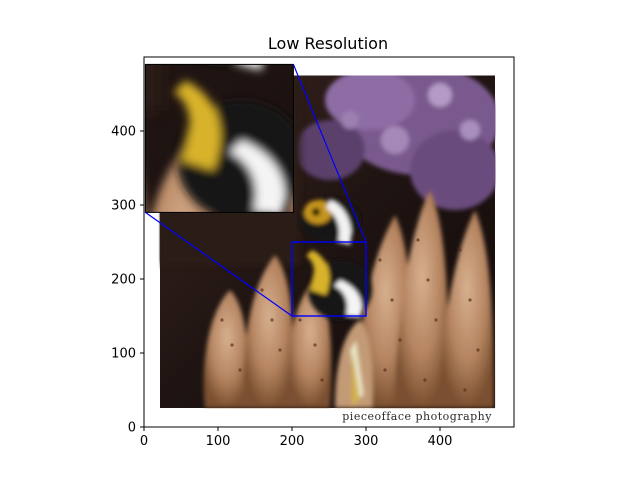  What do you see at coordinates (292, 441) in the screenshot?
I see `x-tick-label: 200` at bounding box center [292, 441].